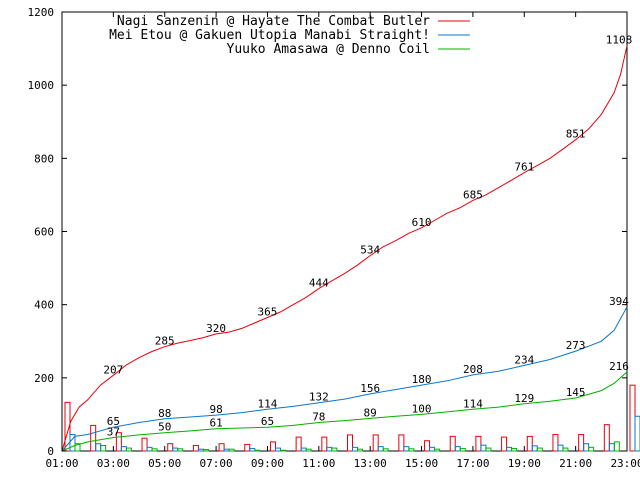  I want to click on y-tick-label: 1000, so click(41, 85).